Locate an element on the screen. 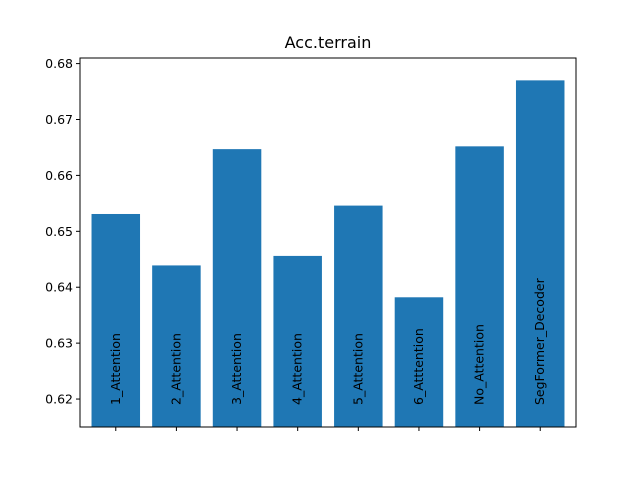 The width and height of the screenshot is (640, 480). bar-label: No_Attention is located at coordinates (479, 364).